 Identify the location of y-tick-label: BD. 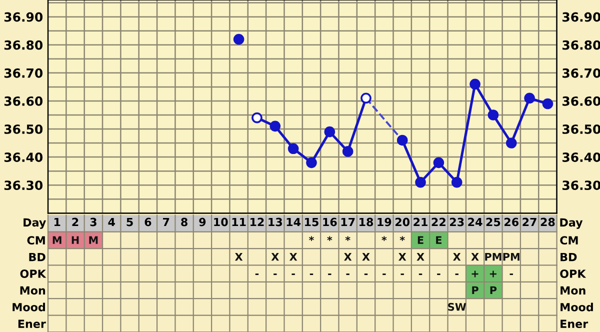
(37, 257).